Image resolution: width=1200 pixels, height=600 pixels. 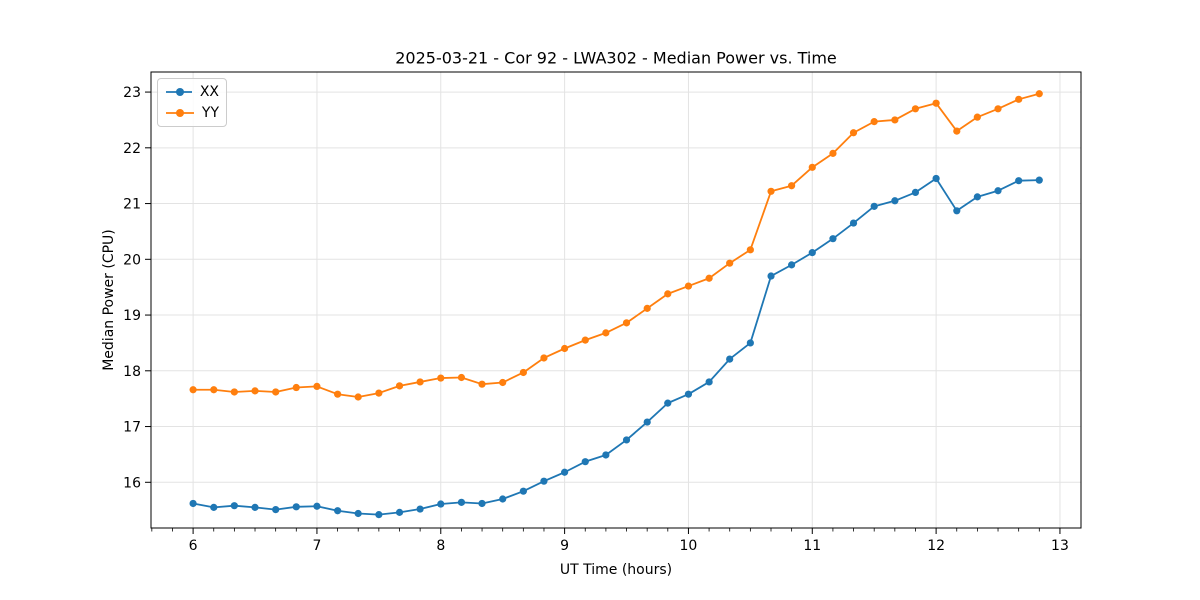 What do you see at coordinates (689, 546) in the screenshot?
I see `svg-text: 10` at bounding box center [689, 546].